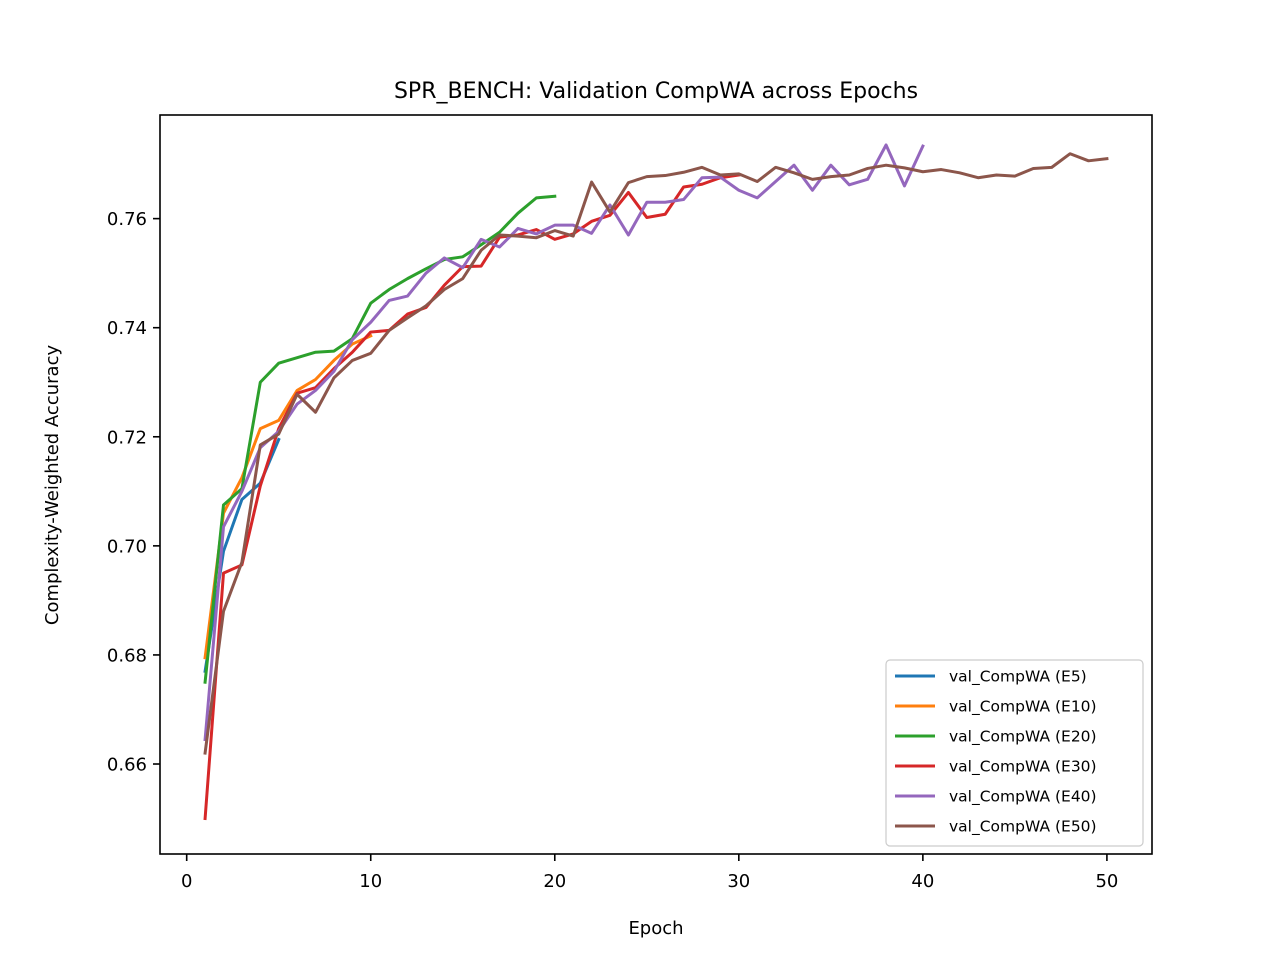 This screenshot has height=960, width=1280. What do you see at coordinates (127, 219) in the screenshot?
I see `y-tick-label-5: 0.76` at bounding box center [127, 219].